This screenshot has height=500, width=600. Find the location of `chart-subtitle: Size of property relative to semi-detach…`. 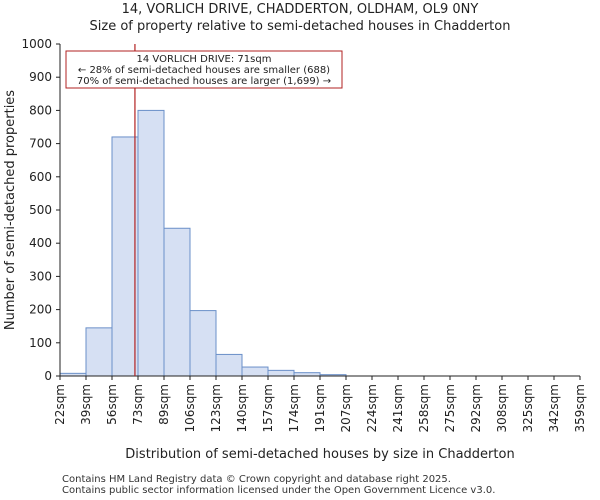

chart-subtitle: Size of property relative to semi-detach… is located at coordinates (300, 26).